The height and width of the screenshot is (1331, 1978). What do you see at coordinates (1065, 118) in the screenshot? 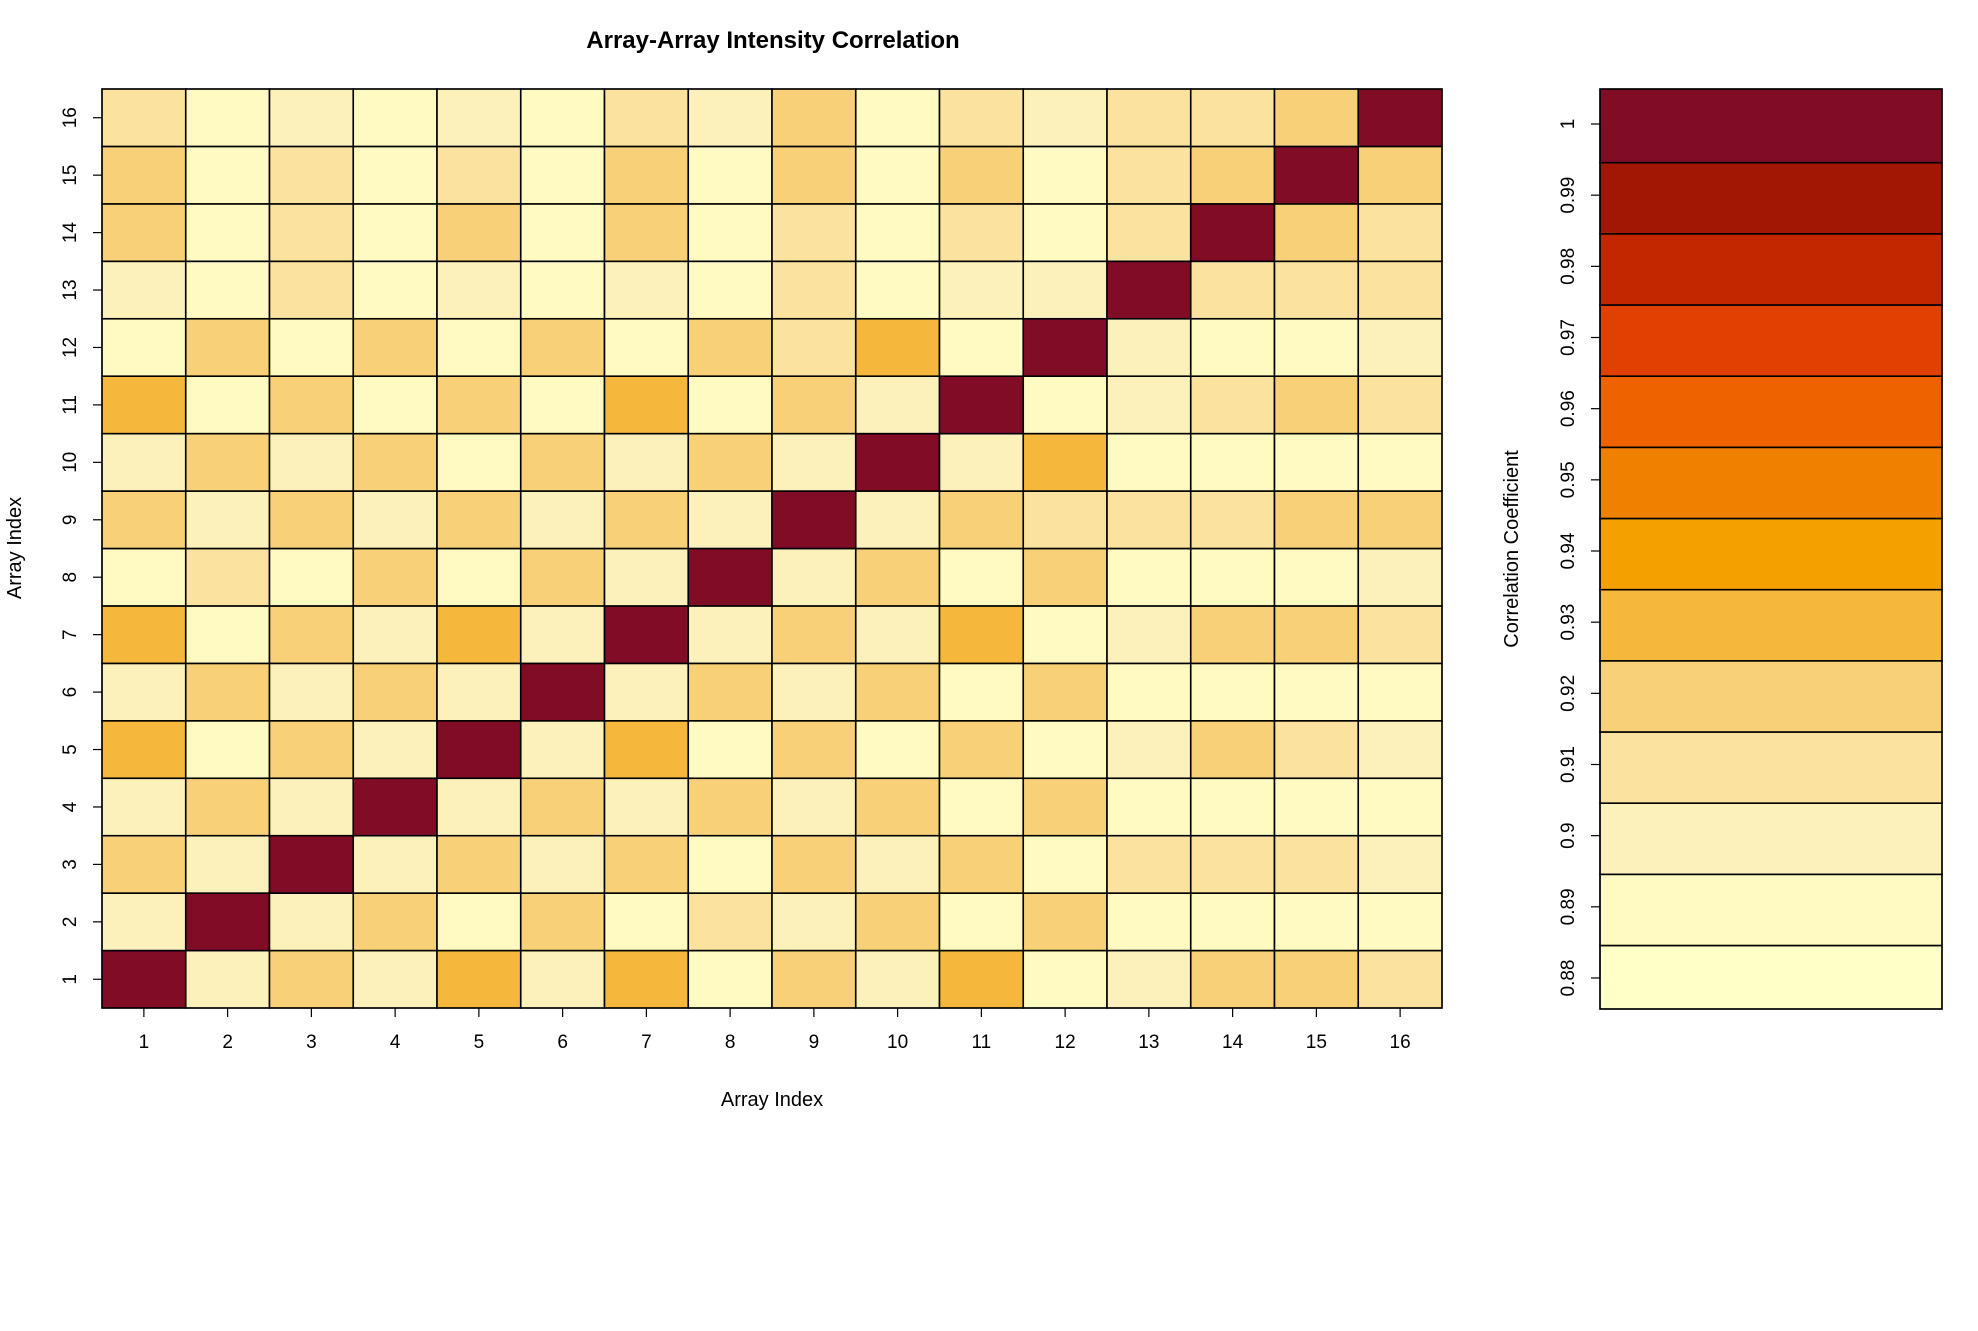
I see `heatmap-cell-r16-c12` at bounding box center [1065, 118].